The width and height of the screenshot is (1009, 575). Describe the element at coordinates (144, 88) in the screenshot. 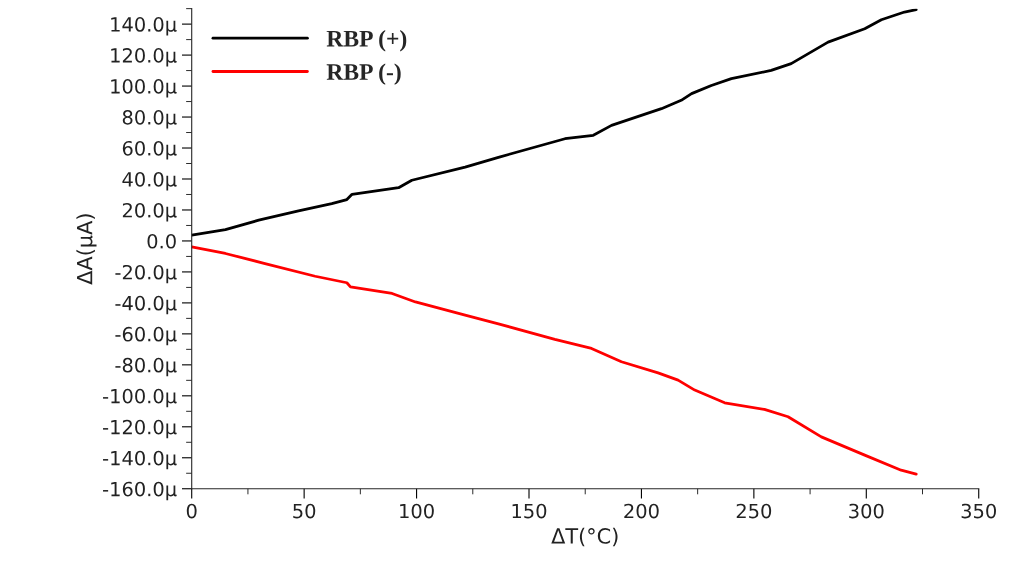

I see `y-tick-label: 100.0μ` at that location.